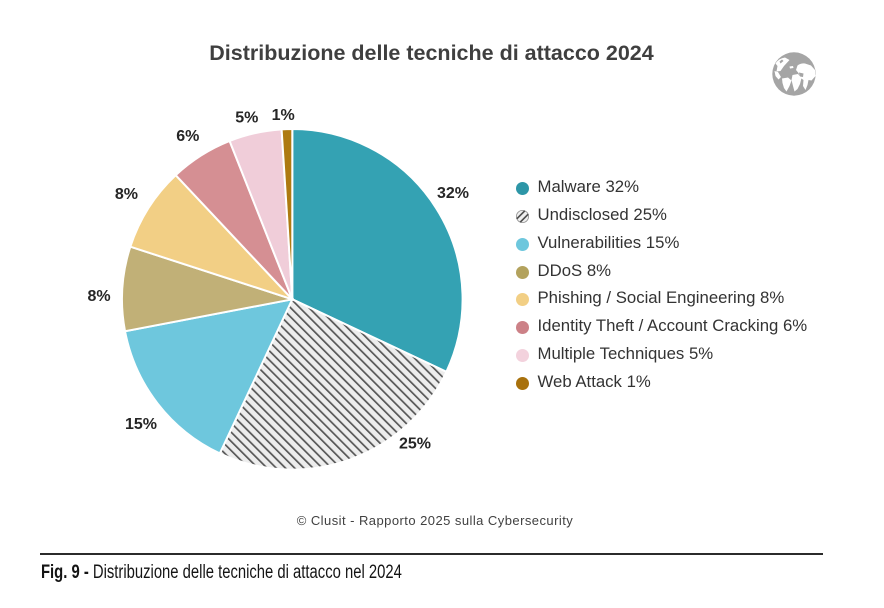 The height and width of the screenshot is (608, 884). Describe the element at coordinates (415, 443) in the screenshot. I see `svg-text: 25%` at that location.